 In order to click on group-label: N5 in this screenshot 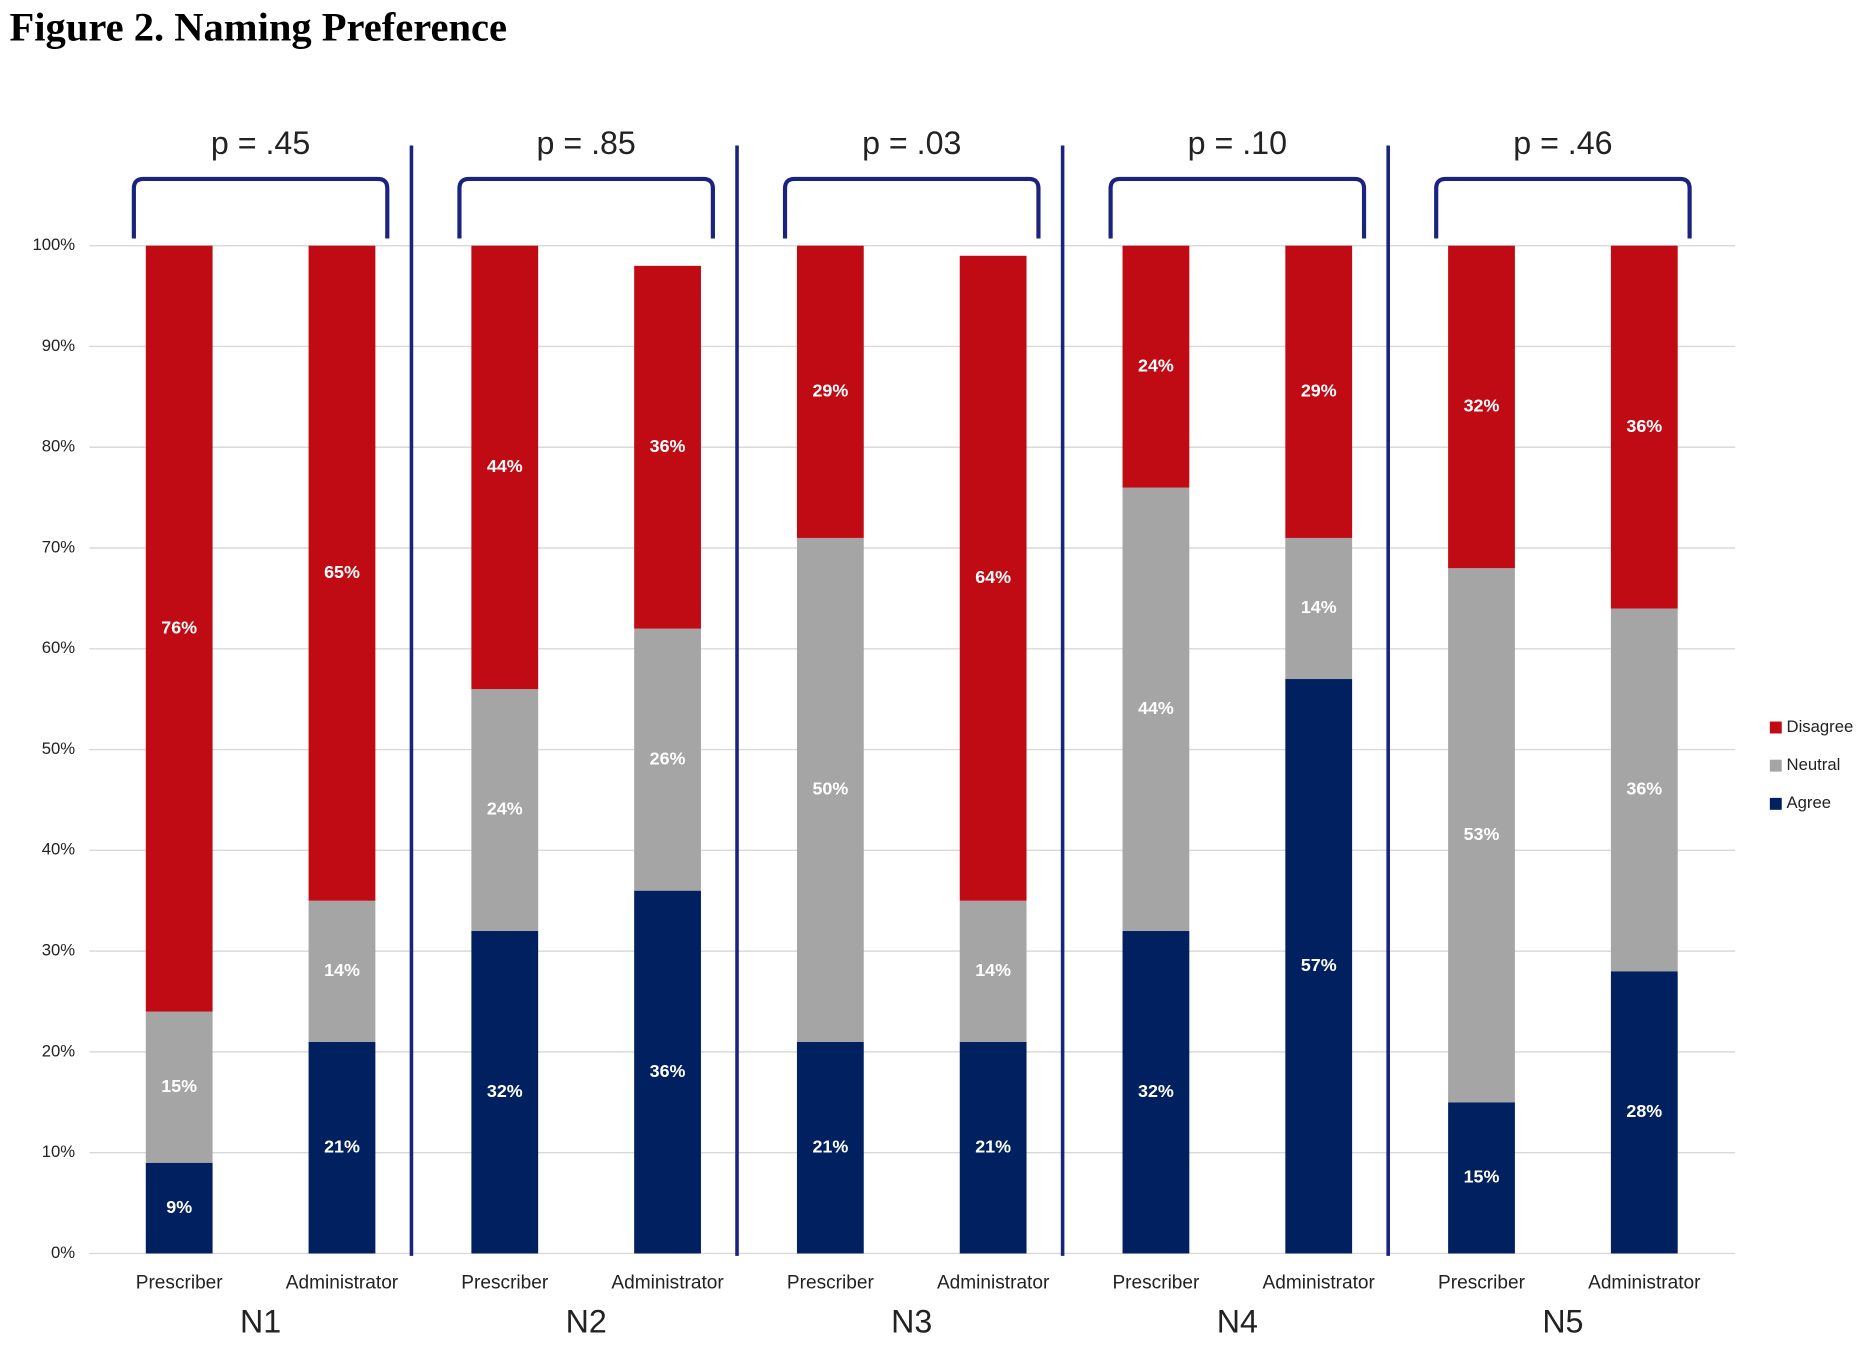, I will do `click(1562, 1321)`.